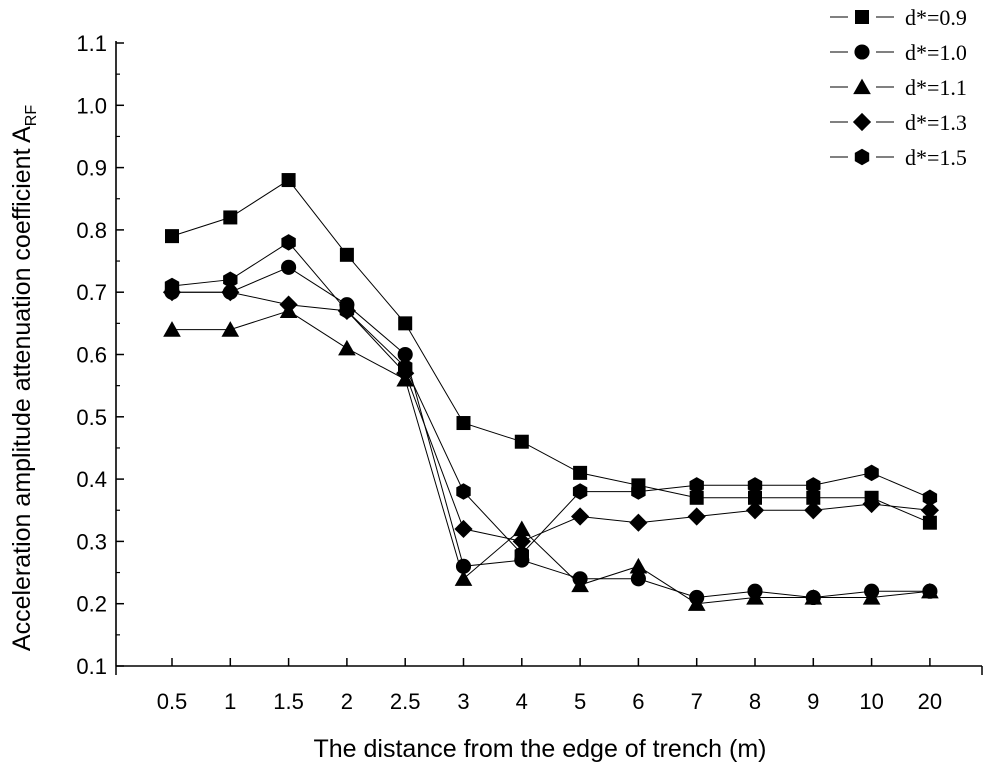 The width and height of the screenshot is (995, 774). Describe the element at coordinates (91, 292) in the screenshot. I see `y-tick-label: 0.7` at that location.